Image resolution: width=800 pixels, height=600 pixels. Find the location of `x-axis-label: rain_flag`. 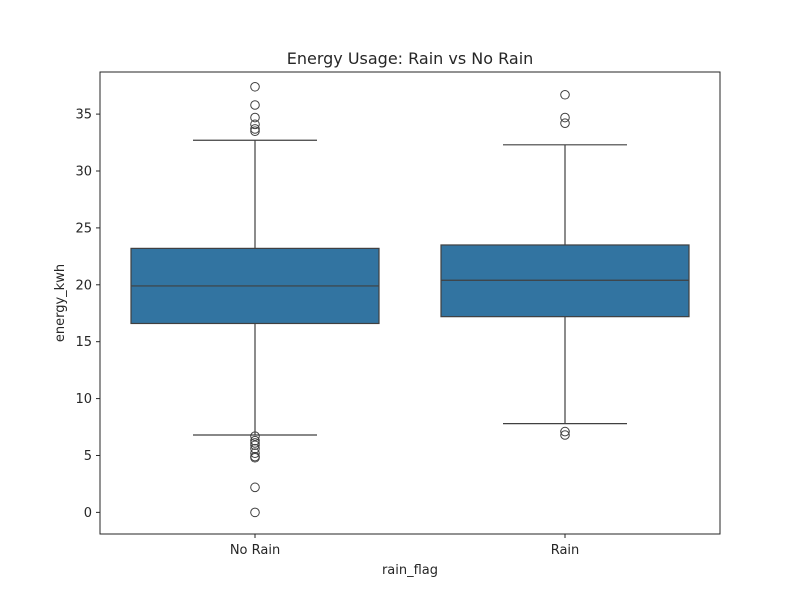

x-axis-label: rain_flag is located at coordinates (410, 570).